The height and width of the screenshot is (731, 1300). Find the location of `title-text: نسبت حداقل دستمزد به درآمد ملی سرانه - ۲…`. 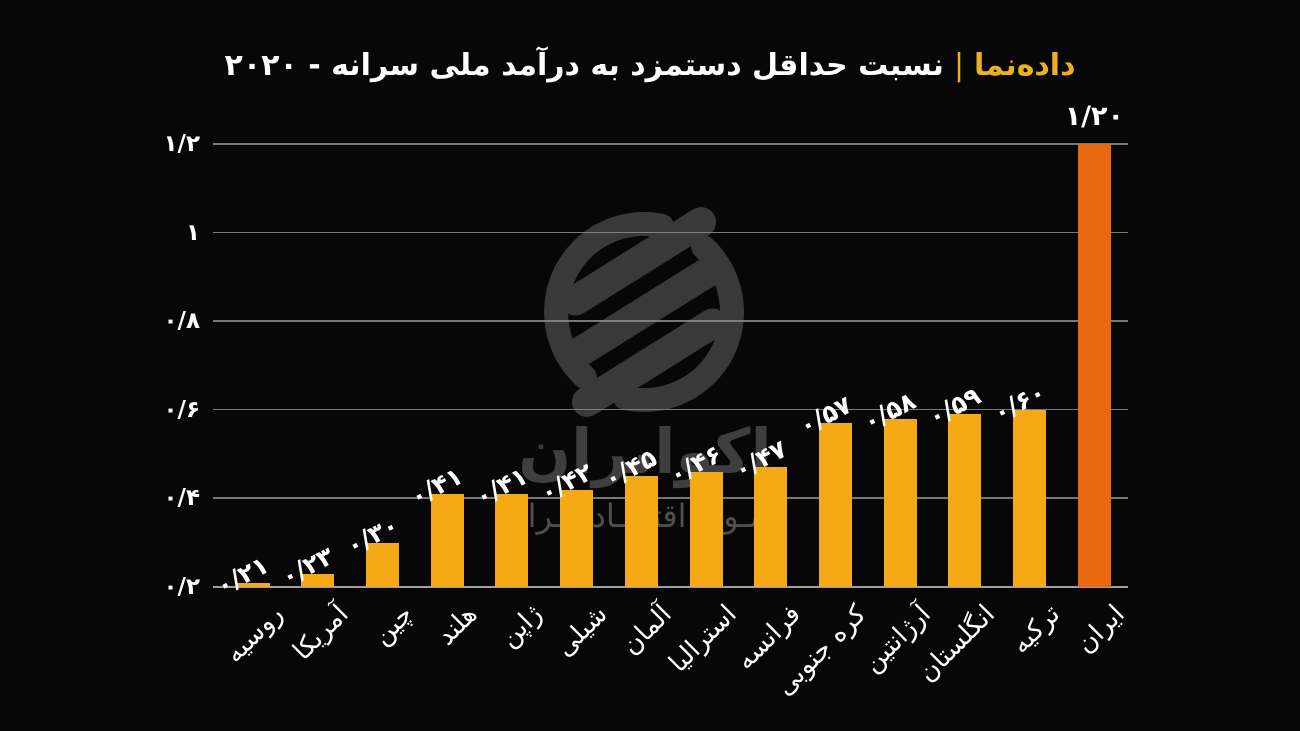

title-text: نسبت حداقل دستمزد به درآمد ملی سرانه - ۲… is located at coordinates (584, 65).